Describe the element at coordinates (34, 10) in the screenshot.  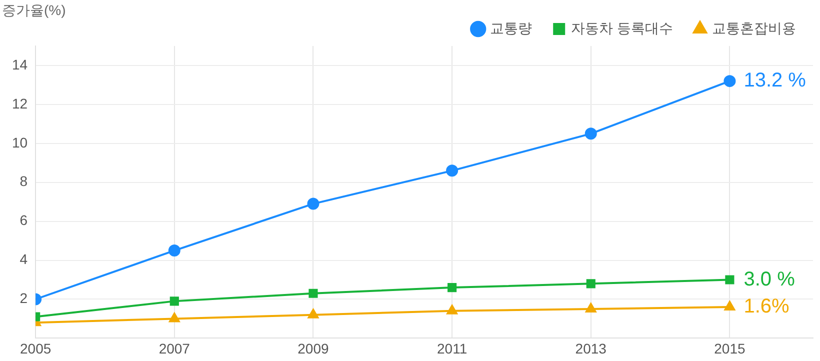
I see `y-axis-title: 증가율(%)` at that location.